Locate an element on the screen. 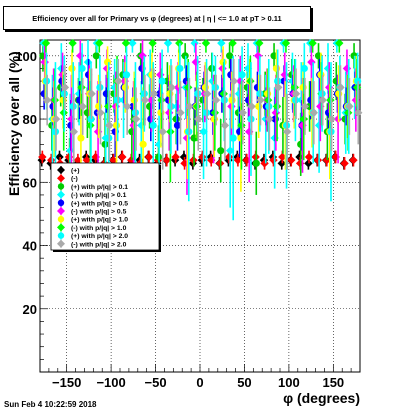  x-tick-label: 100 is located at coordinates (289, 382).